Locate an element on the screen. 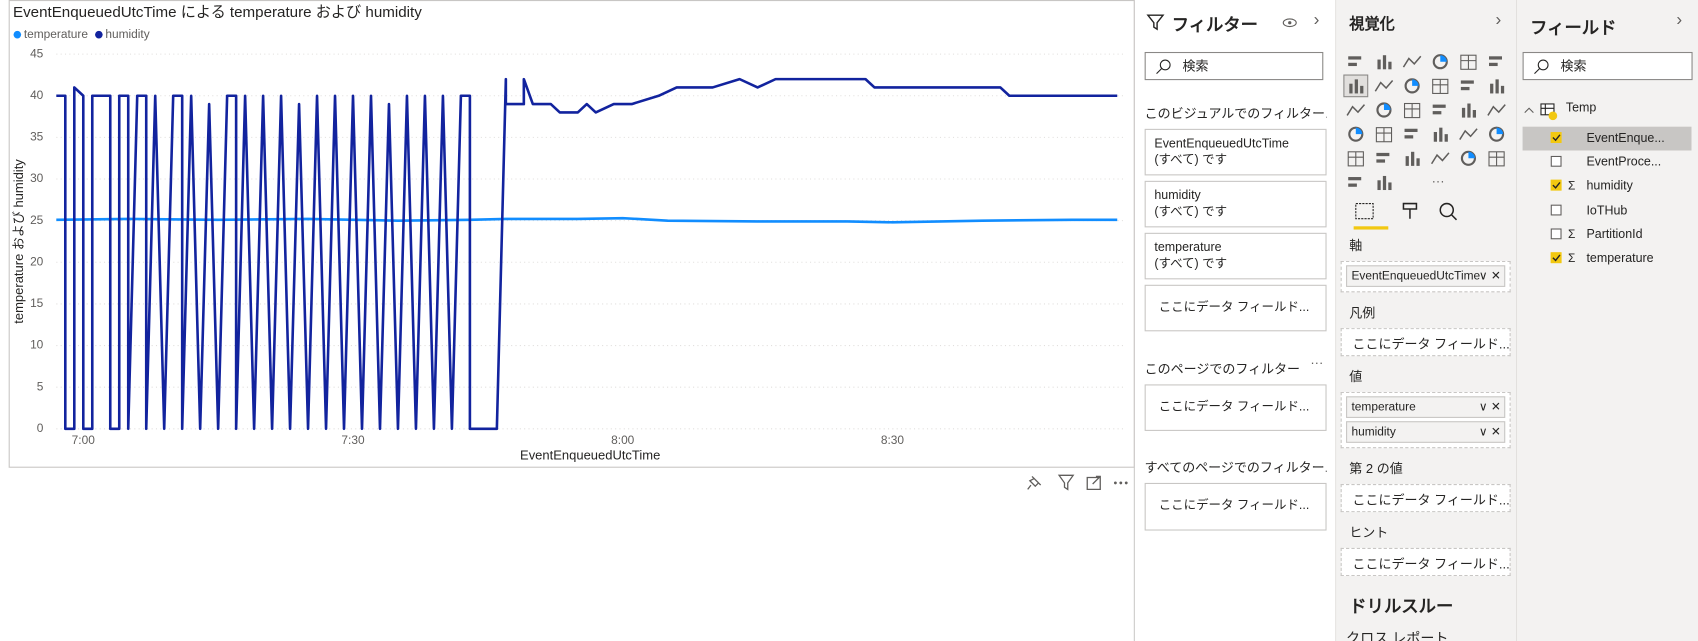  field-chip: EventEnqueuedUtcTime ∨ ✕ is located at coordinates (1426, 276).